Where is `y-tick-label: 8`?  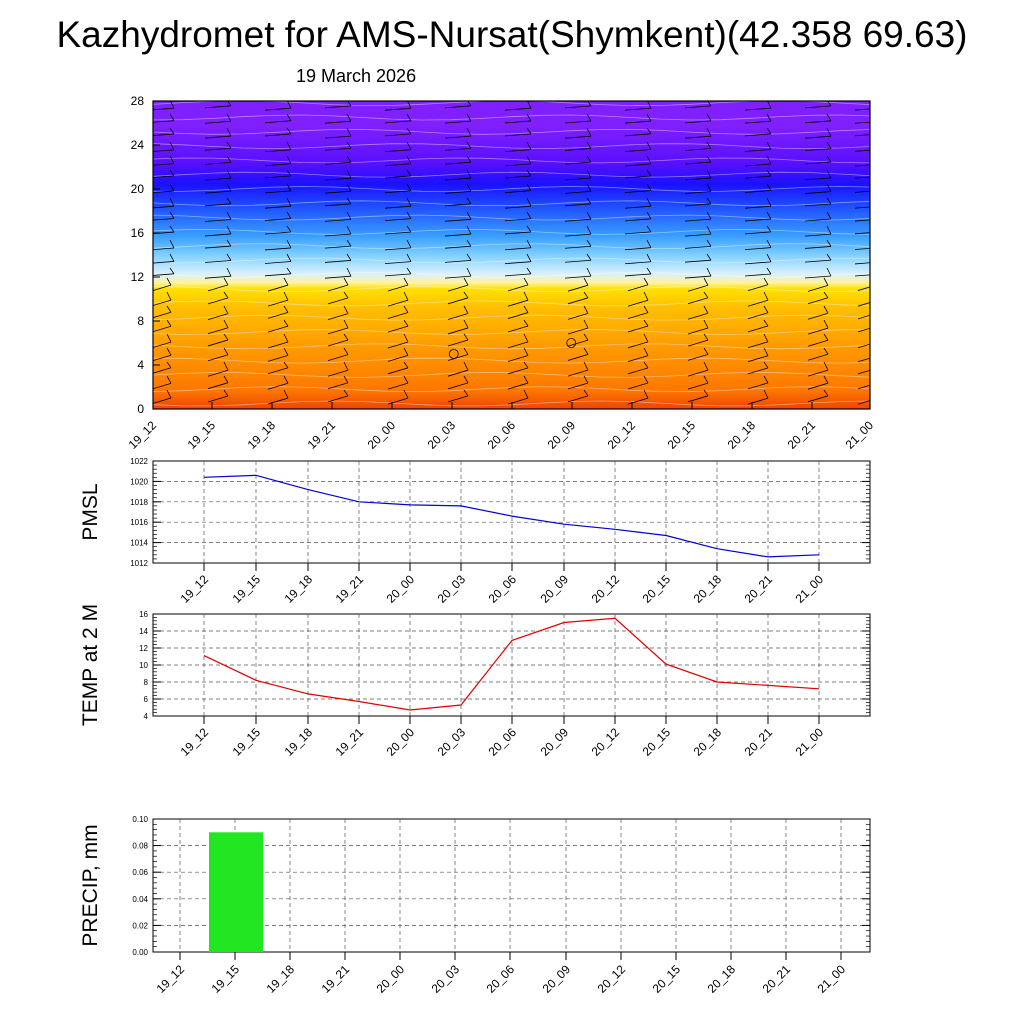
y-tick-label: 8 is located at coordinates (146, 682).